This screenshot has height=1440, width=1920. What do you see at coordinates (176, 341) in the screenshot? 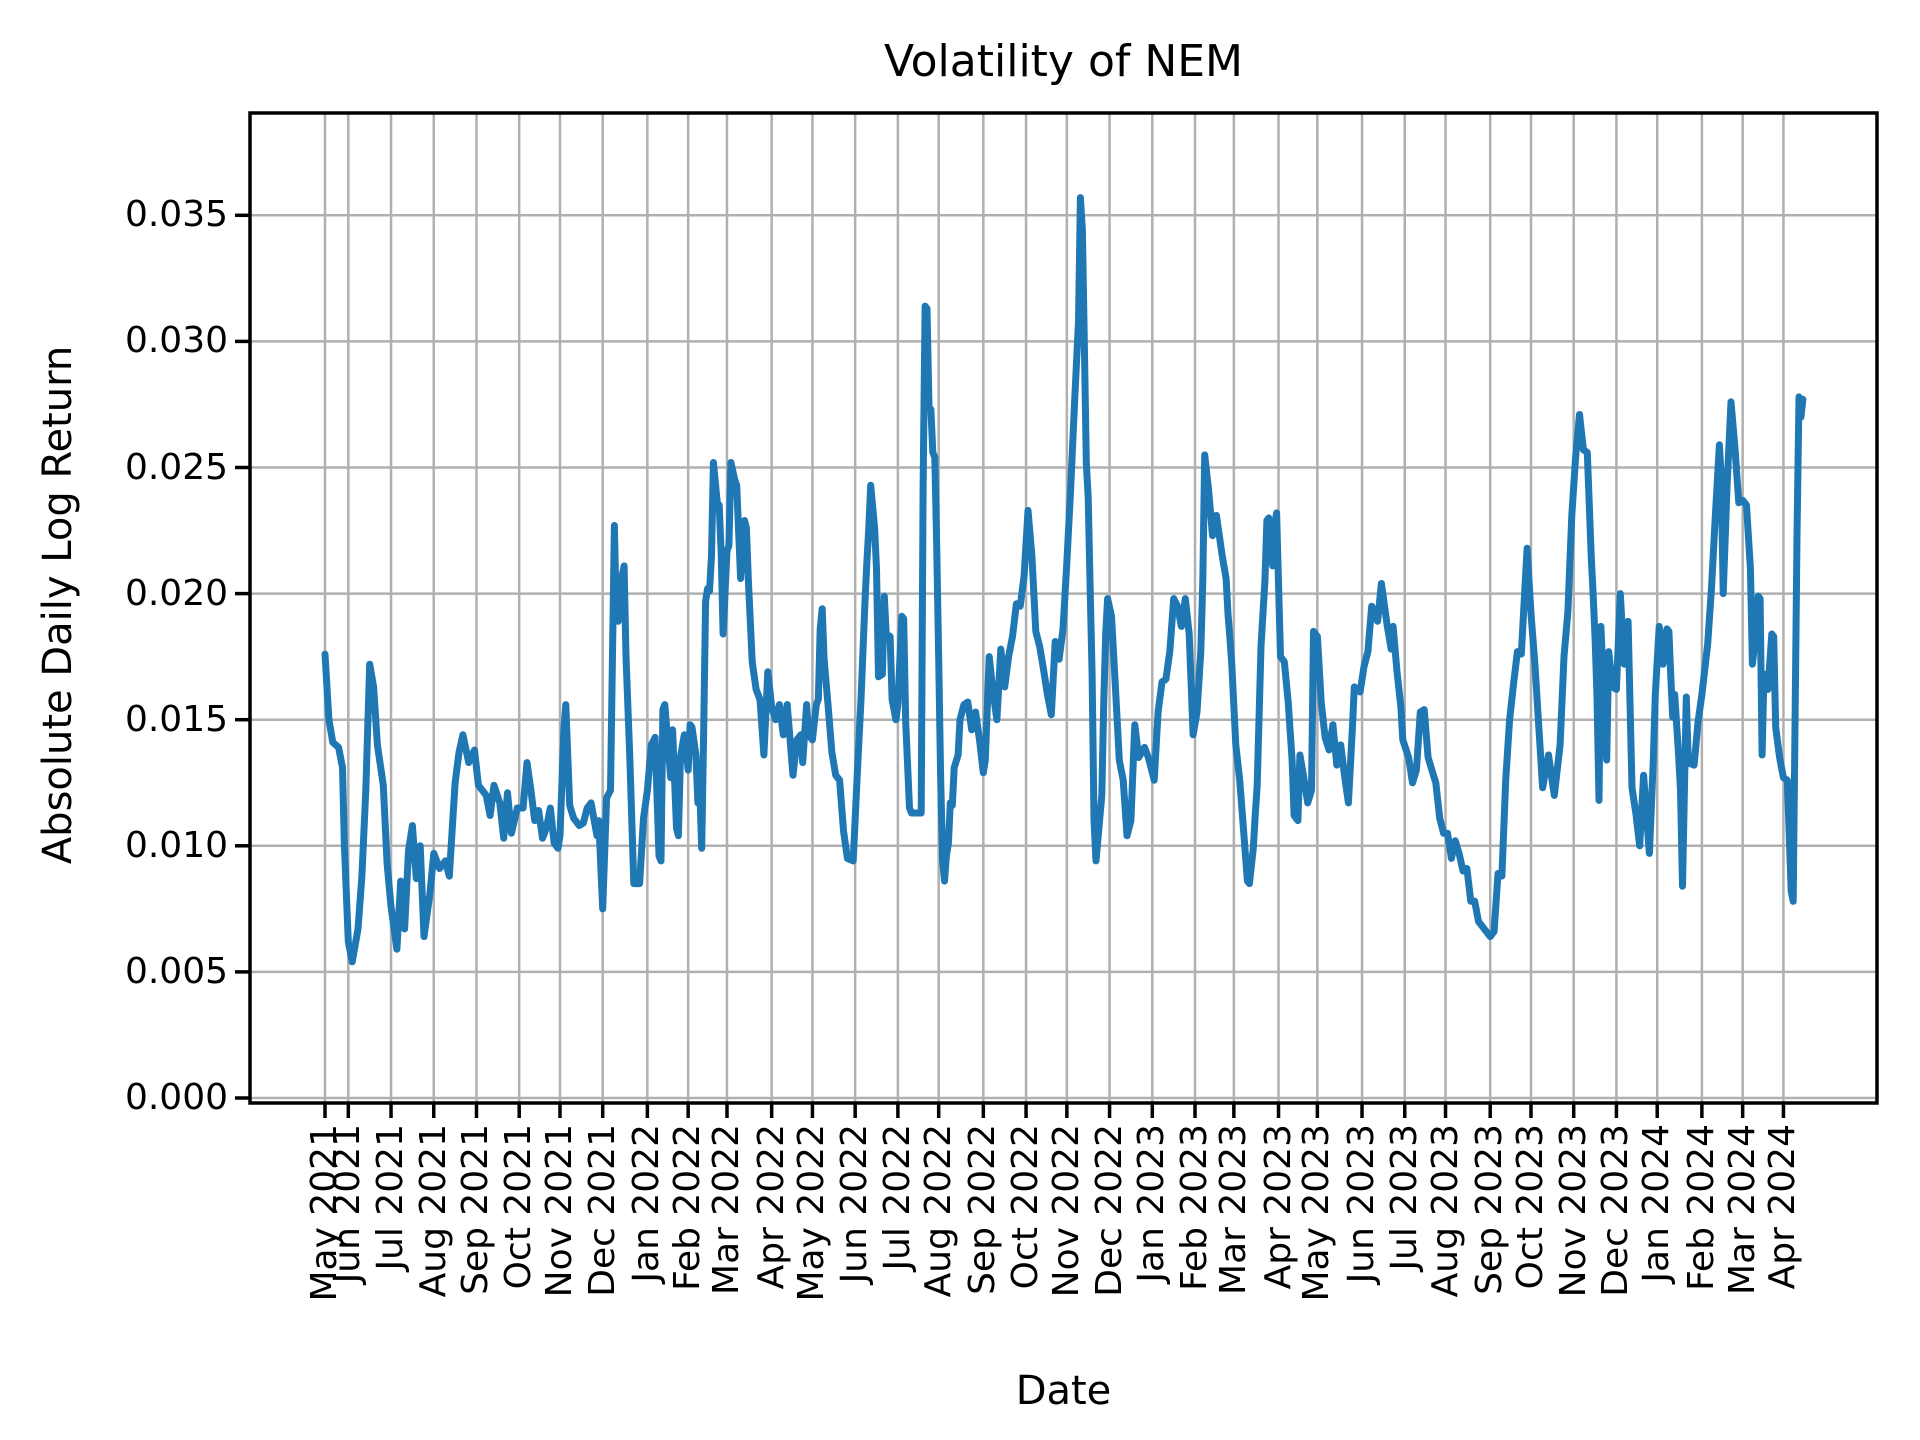
I see `y-tick-label: 0.030` at bounding box center [176, 341].